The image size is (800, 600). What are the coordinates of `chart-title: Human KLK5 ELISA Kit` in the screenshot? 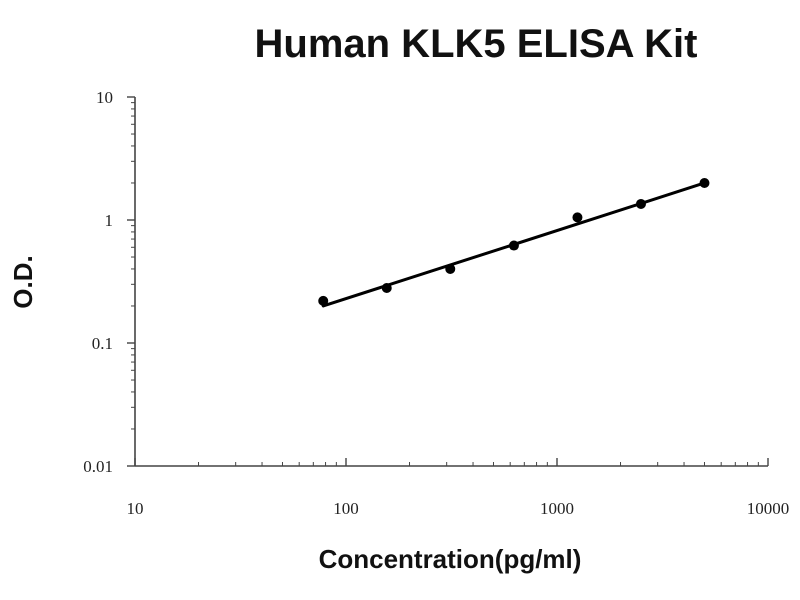 It's located at (476, 44).